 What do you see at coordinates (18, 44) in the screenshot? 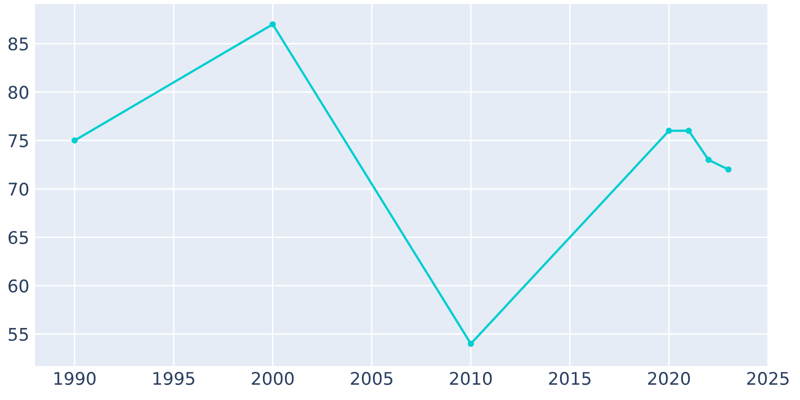
I see `y-tick-label: 85` at bounding box center [18, 44].